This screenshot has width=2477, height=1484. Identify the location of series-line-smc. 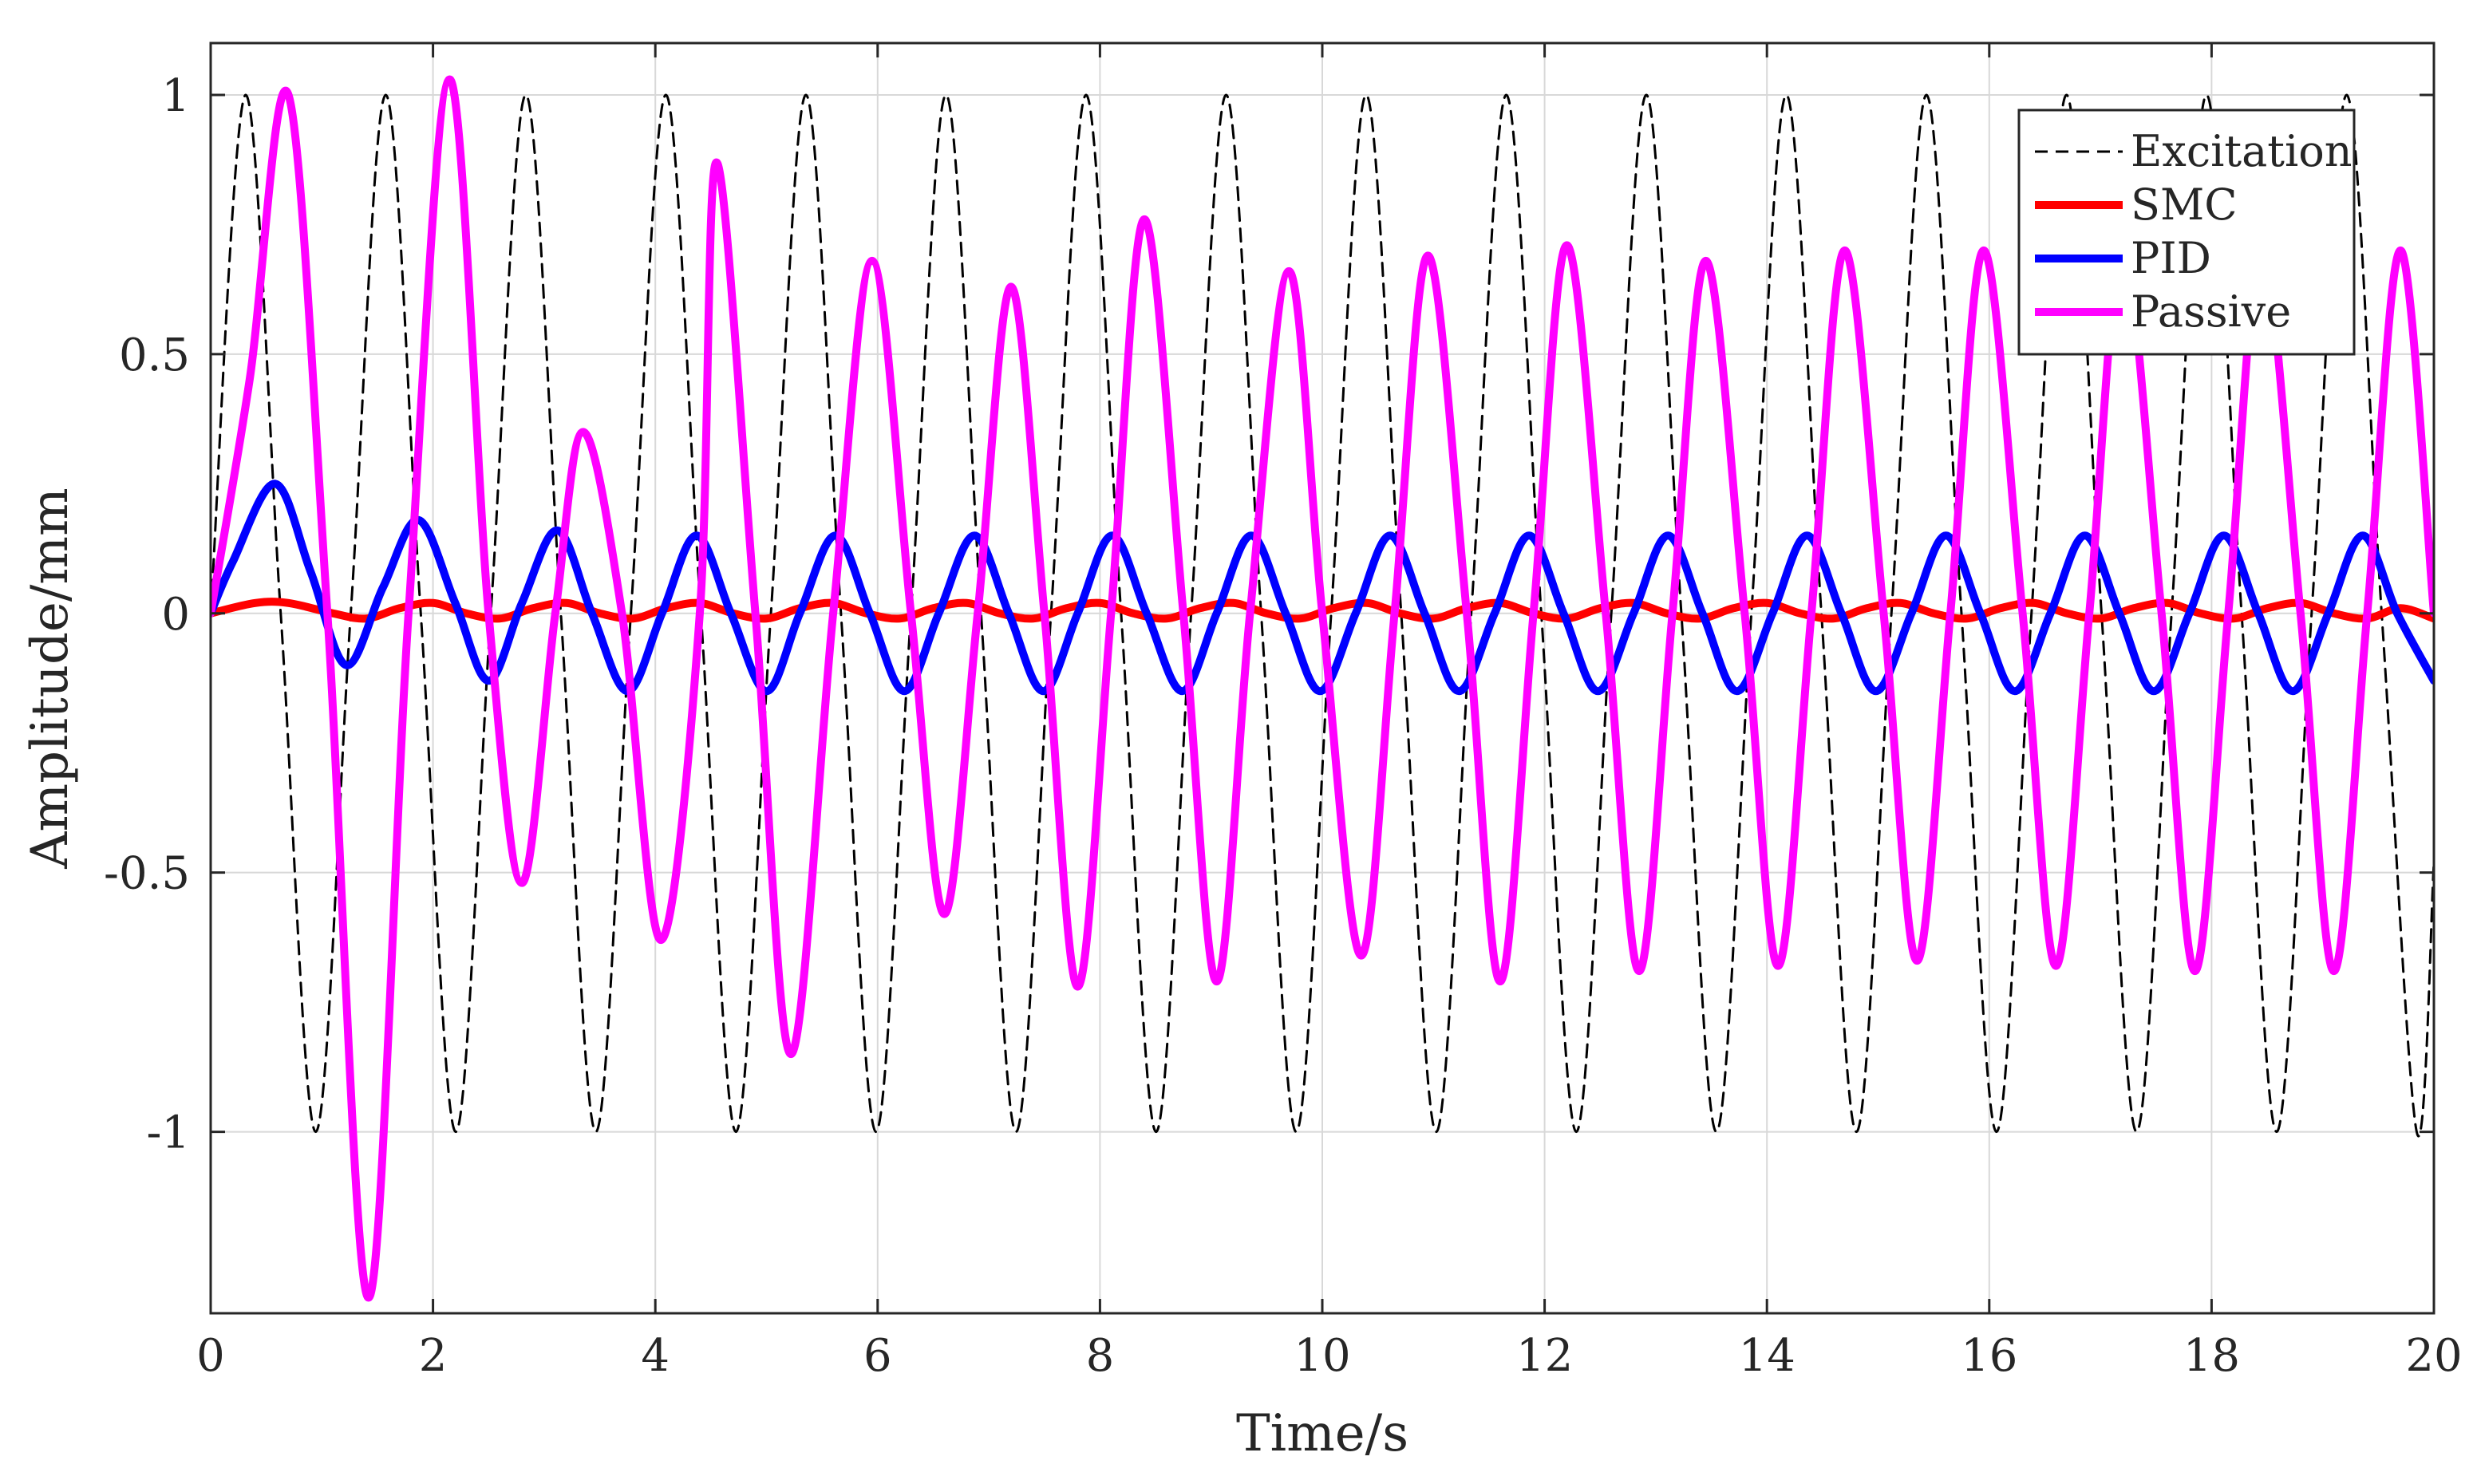
(1322, 610).